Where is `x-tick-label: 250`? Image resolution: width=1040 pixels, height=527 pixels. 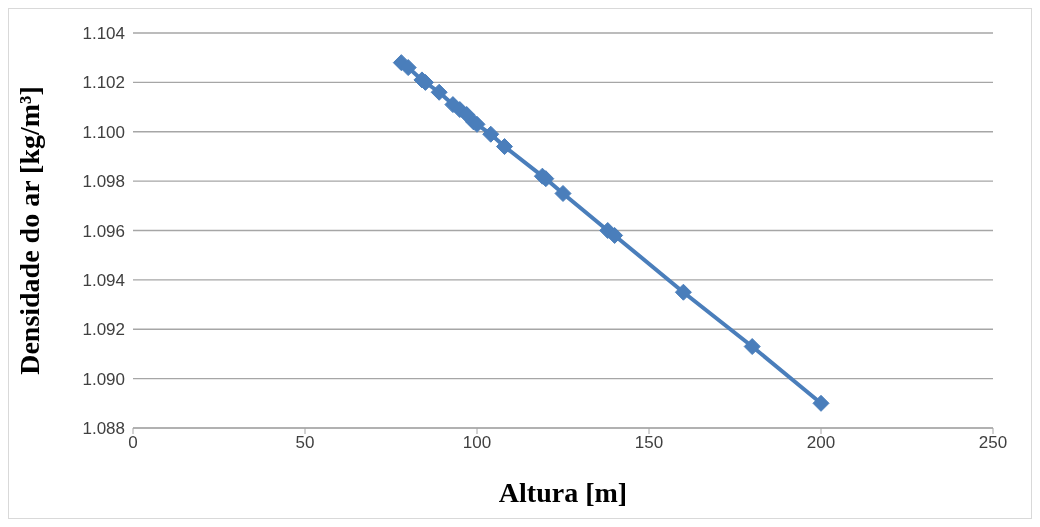
x-tick-label: 250 is located at coordinates (993, 443).